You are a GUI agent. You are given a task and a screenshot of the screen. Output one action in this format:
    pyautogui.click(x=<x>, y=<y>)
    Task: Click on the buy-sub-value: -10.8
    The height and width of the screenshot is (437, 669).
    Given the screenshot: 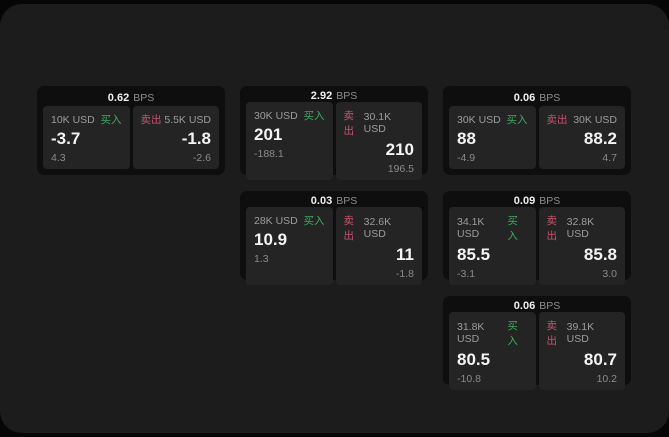 What is the action you would take?
    pyautogui.click(x=469, y=379)
    